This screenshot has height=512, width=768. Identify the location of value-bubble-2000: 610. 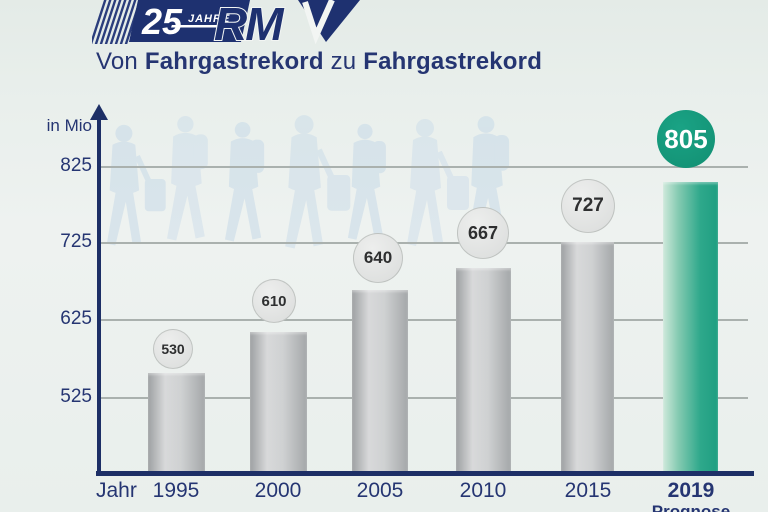
(274, 301).